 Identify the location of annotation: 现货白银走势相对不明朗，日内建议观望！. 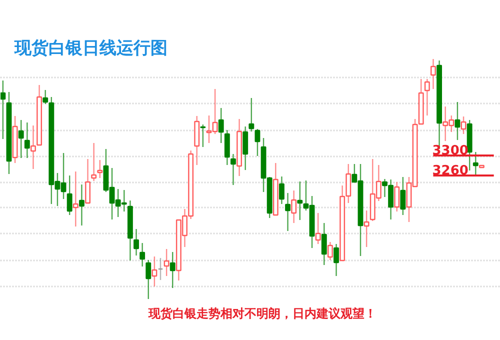
(262, 313).